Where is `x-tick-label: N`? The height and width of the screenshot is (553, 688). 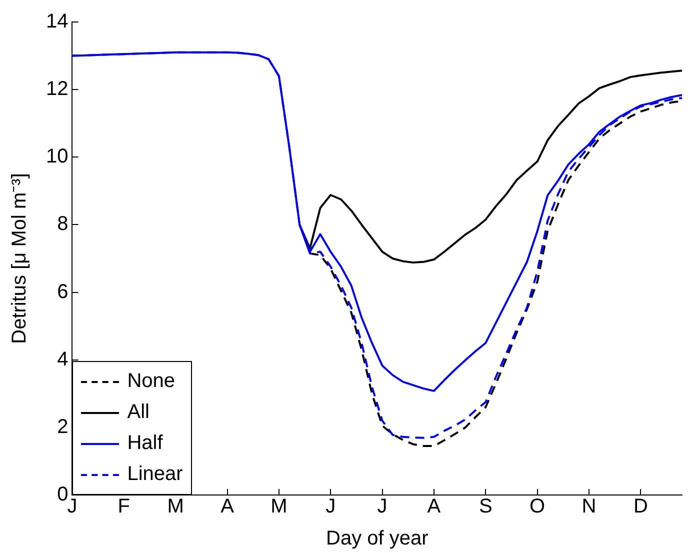 x-tick-label: N is located at coordinates (589, 507).